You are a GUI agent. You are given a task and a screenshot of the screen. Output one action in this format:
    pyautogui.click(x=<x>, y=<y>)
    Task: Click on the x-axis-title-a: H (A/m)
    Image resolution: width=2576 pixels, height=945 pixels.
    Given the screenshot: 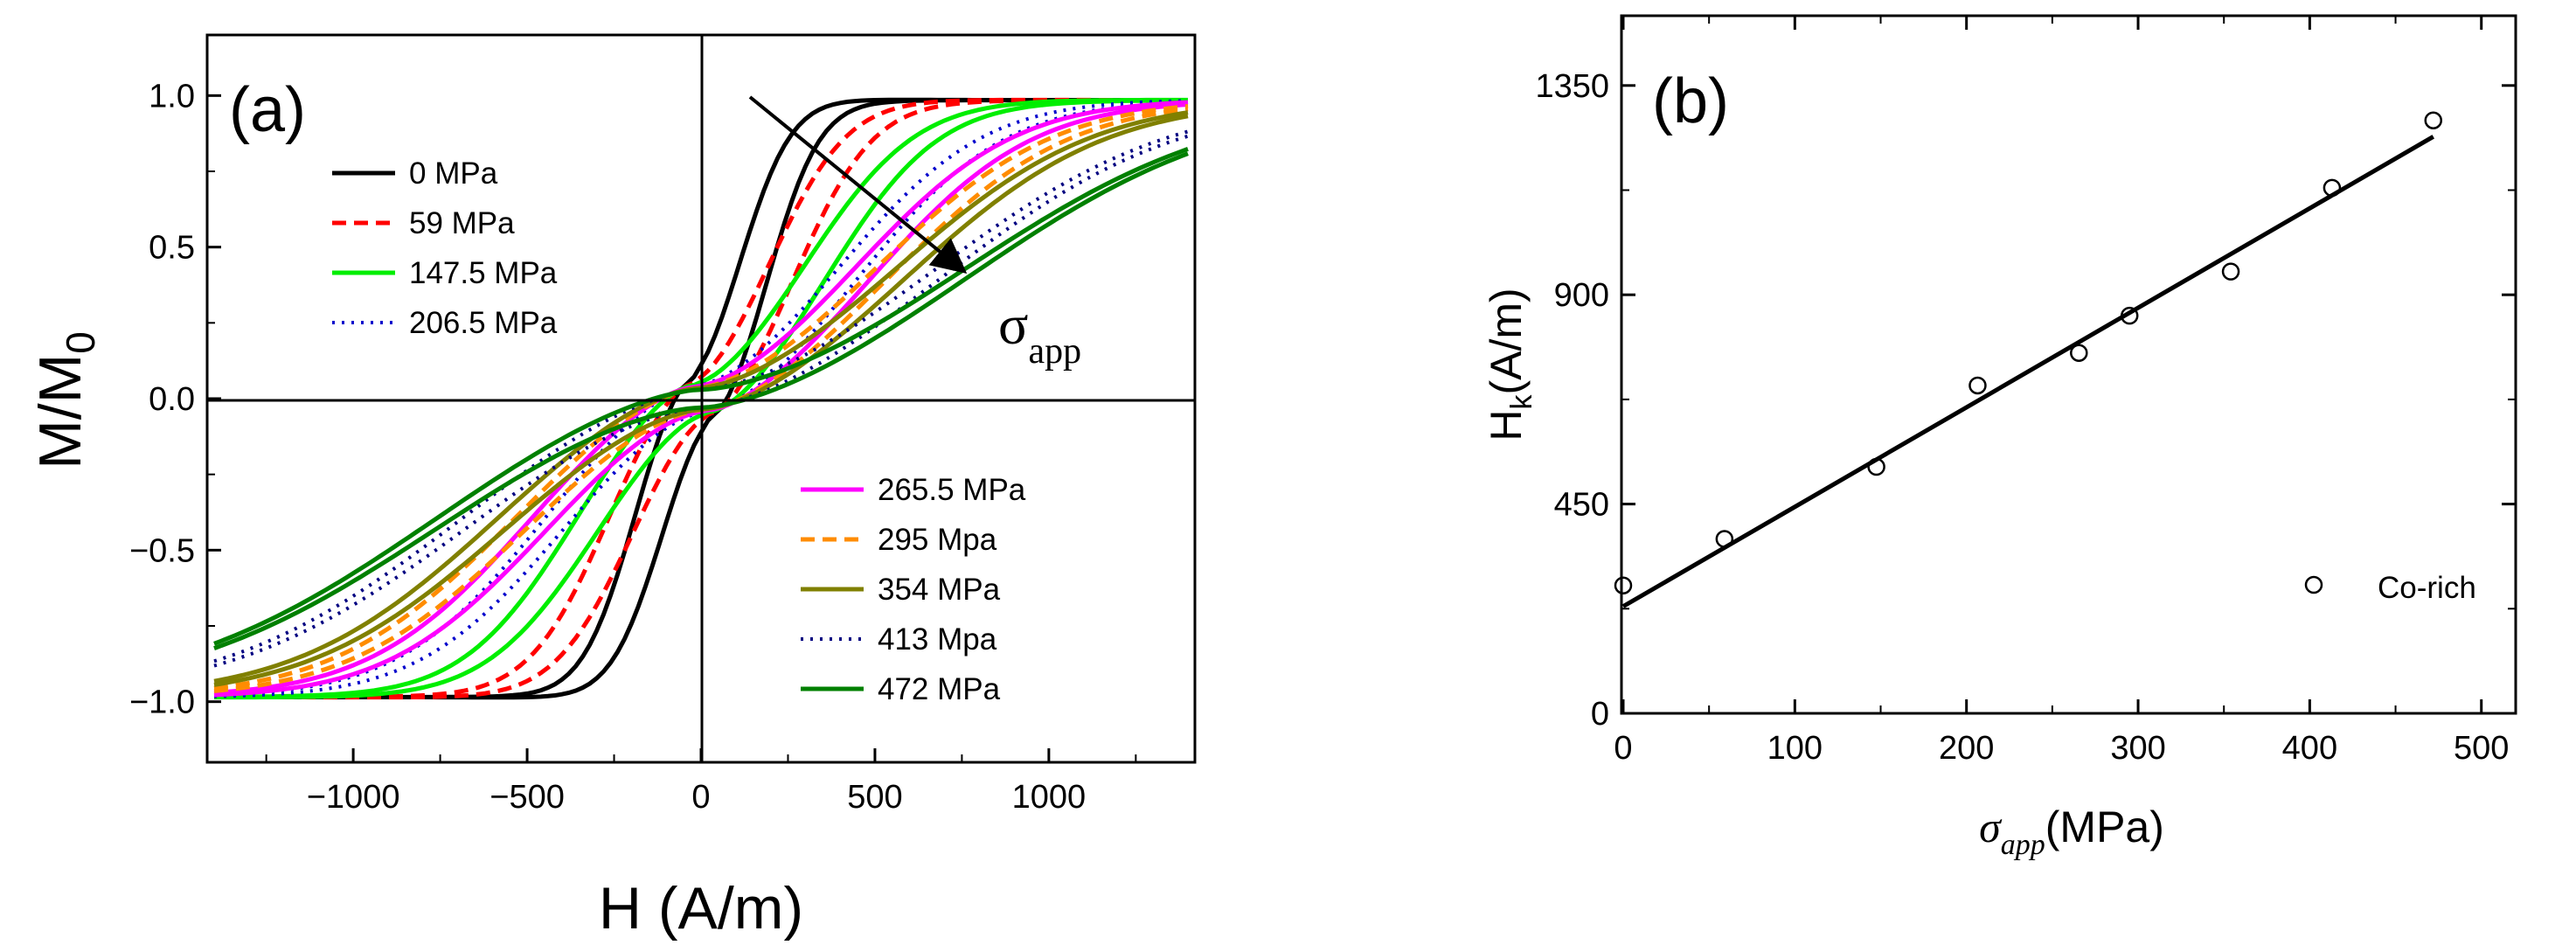 What is the action you would take?
    pyautogui.click(x=701, y=908)
    